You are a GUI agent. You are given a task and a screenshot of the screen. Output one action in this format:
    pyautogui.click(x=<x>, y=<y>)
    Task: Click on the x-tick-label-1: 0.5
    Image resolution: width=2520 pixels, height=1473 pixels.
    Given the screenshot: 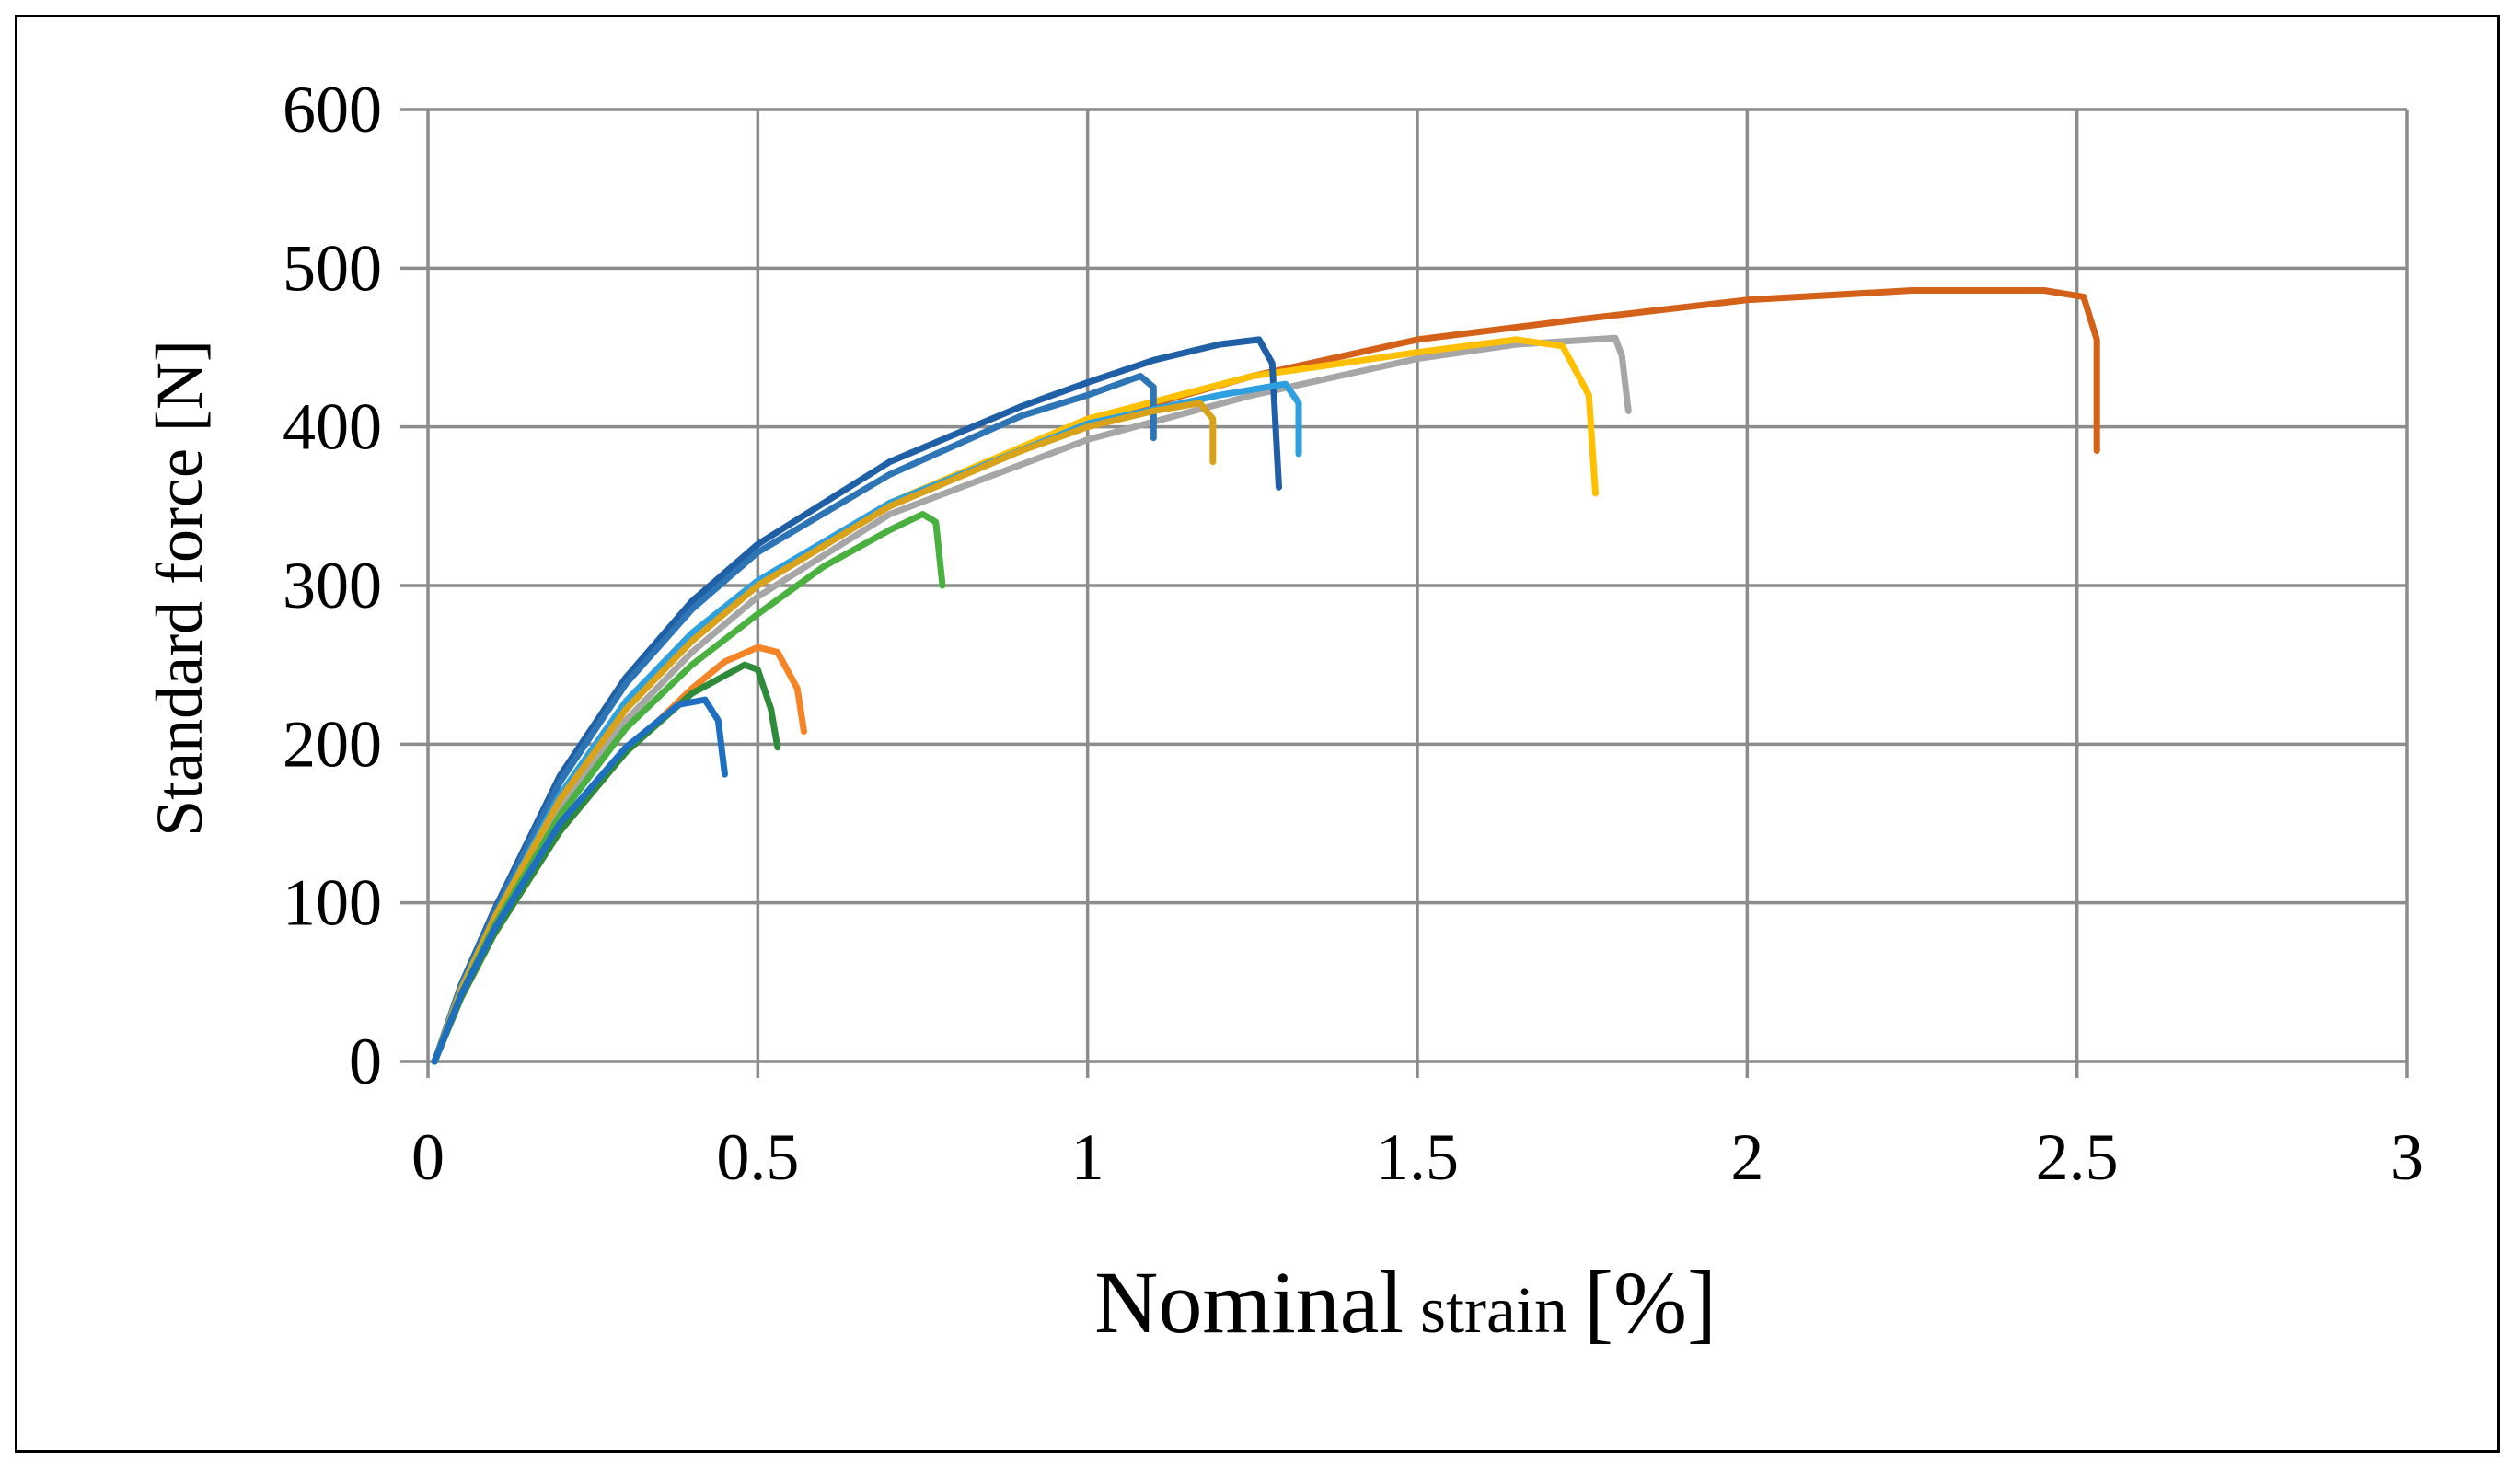 What is the action you would take?
    pyautogui.click(x=757, y=1157)
    